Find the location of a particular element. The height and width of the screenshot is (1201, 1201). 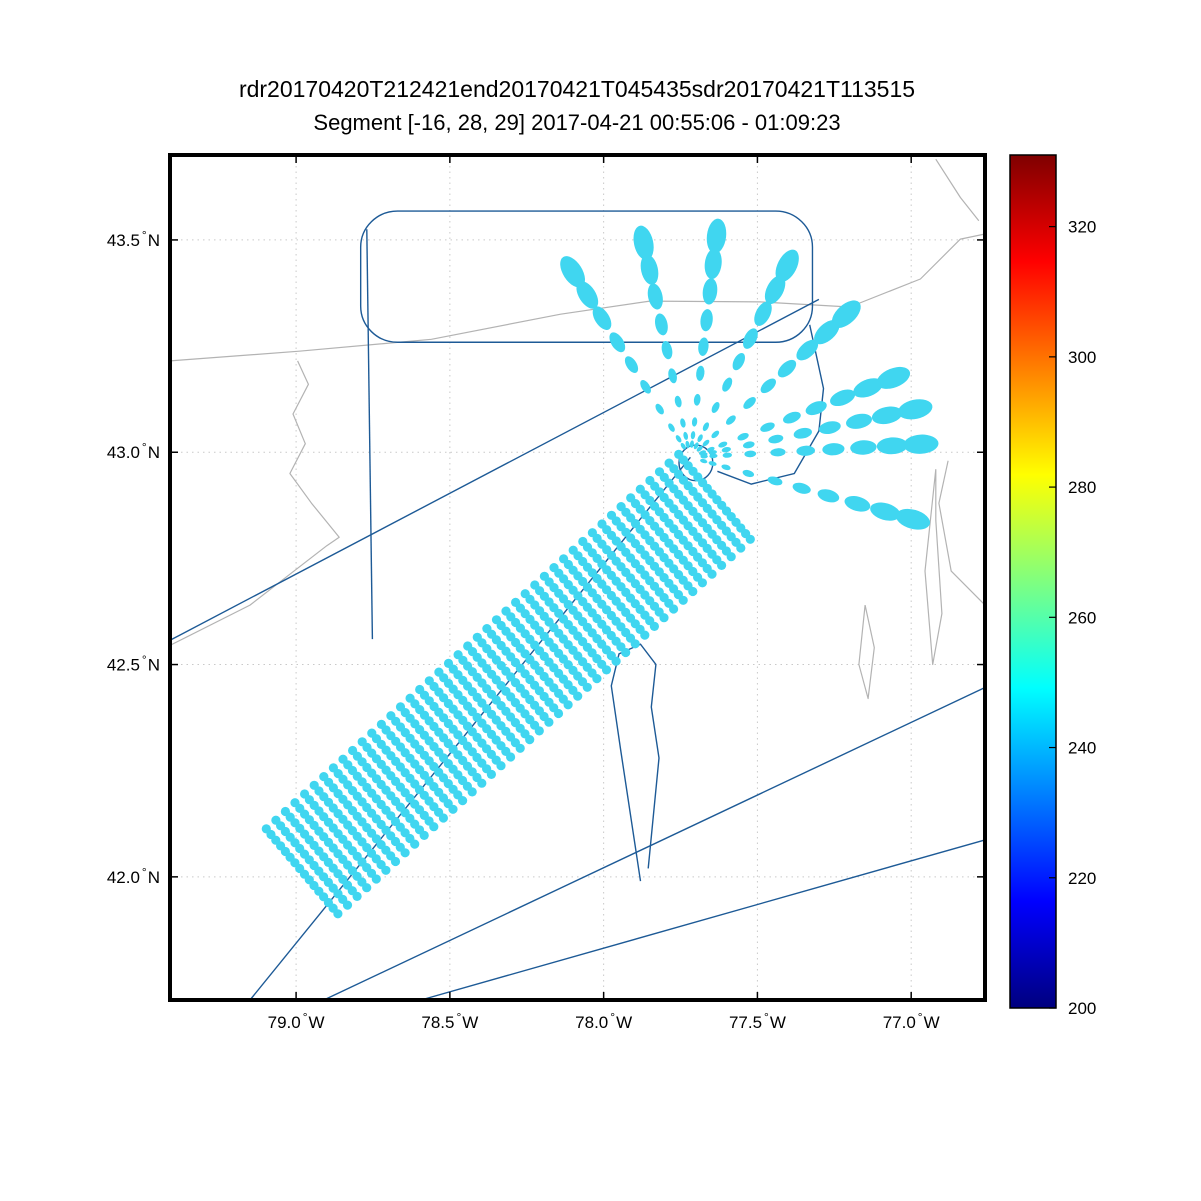

x-tick-label: 77.5 °W is located at coordinates (757, 1021).